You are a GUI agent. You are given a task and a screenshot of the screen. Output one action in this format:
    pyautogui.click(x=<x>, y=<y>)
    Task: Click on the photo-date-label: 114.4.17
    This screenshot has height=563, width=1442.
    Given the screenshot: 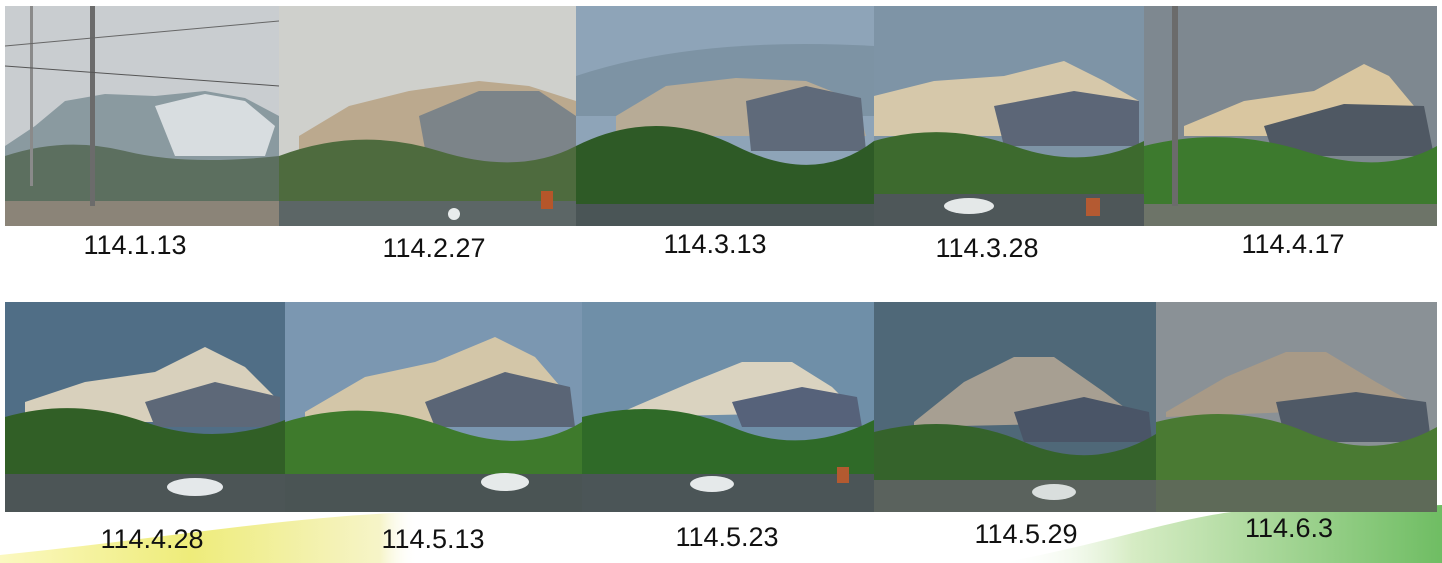 What is the action you would take?
    pyautogui.click(x=1293, y=244)
    